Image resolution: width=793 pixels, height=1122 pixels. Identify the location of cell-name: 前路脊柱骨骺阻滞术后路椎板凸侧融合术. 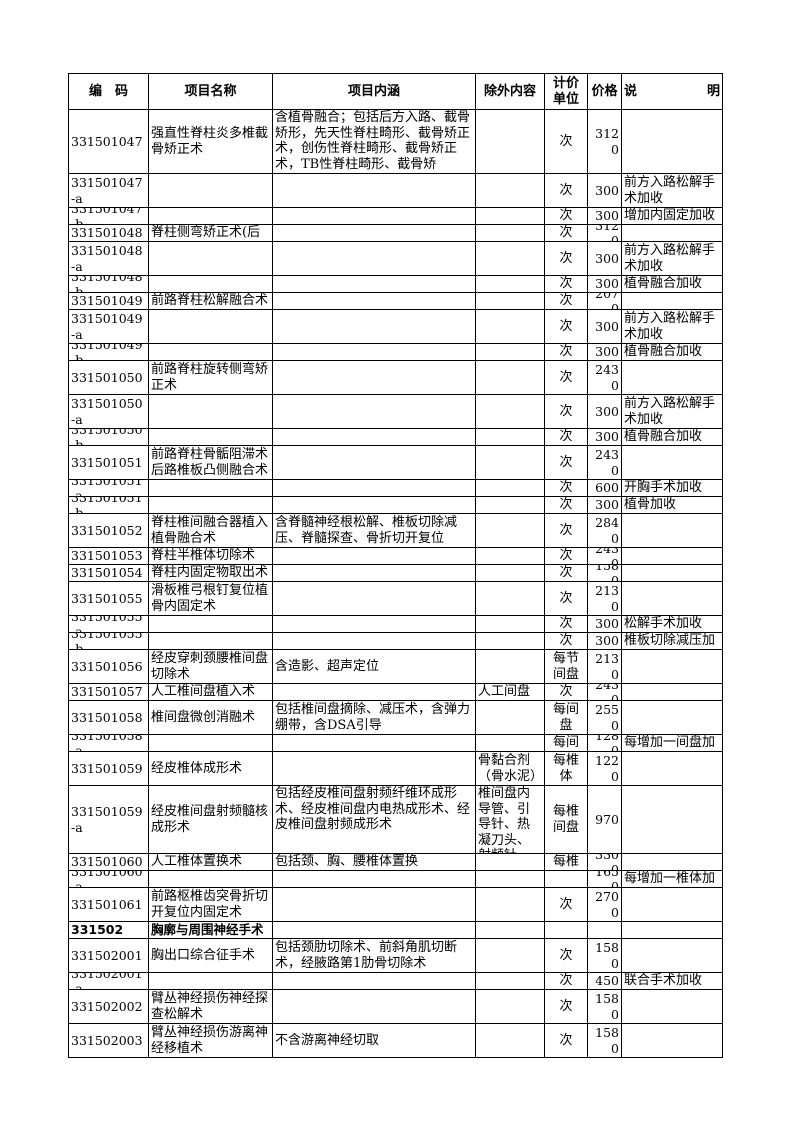
(210, 462).